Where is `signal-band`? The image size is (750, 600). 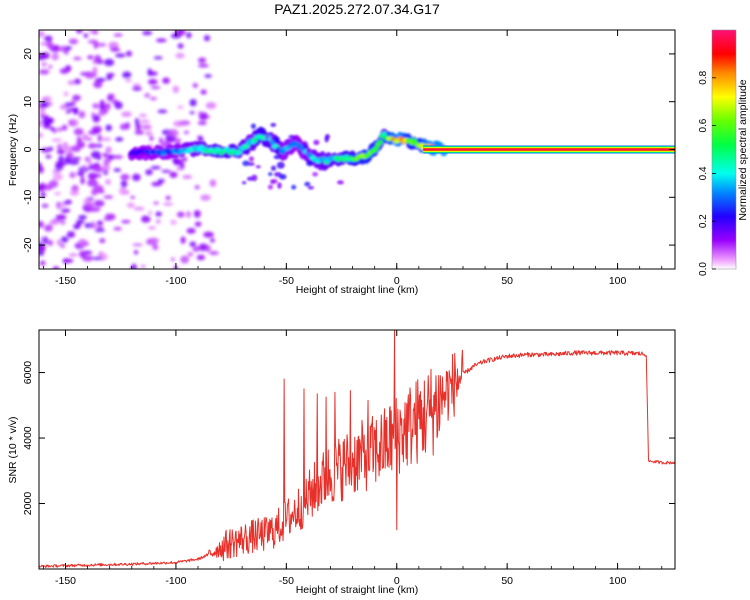
signal-band is located at coordinates (549, 149).